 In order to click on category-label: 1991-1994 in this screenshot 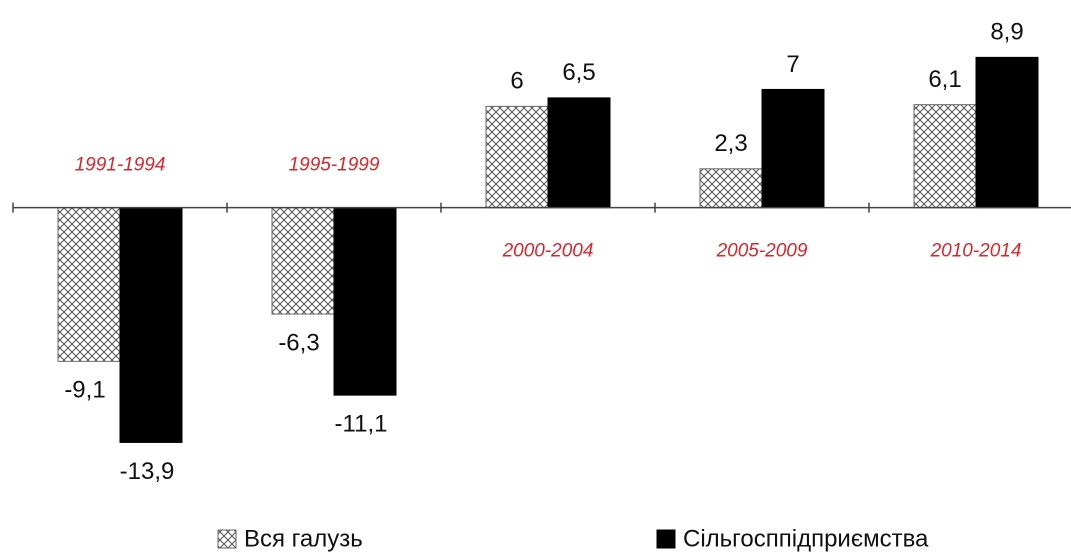, I will do `click(120, 165)`.